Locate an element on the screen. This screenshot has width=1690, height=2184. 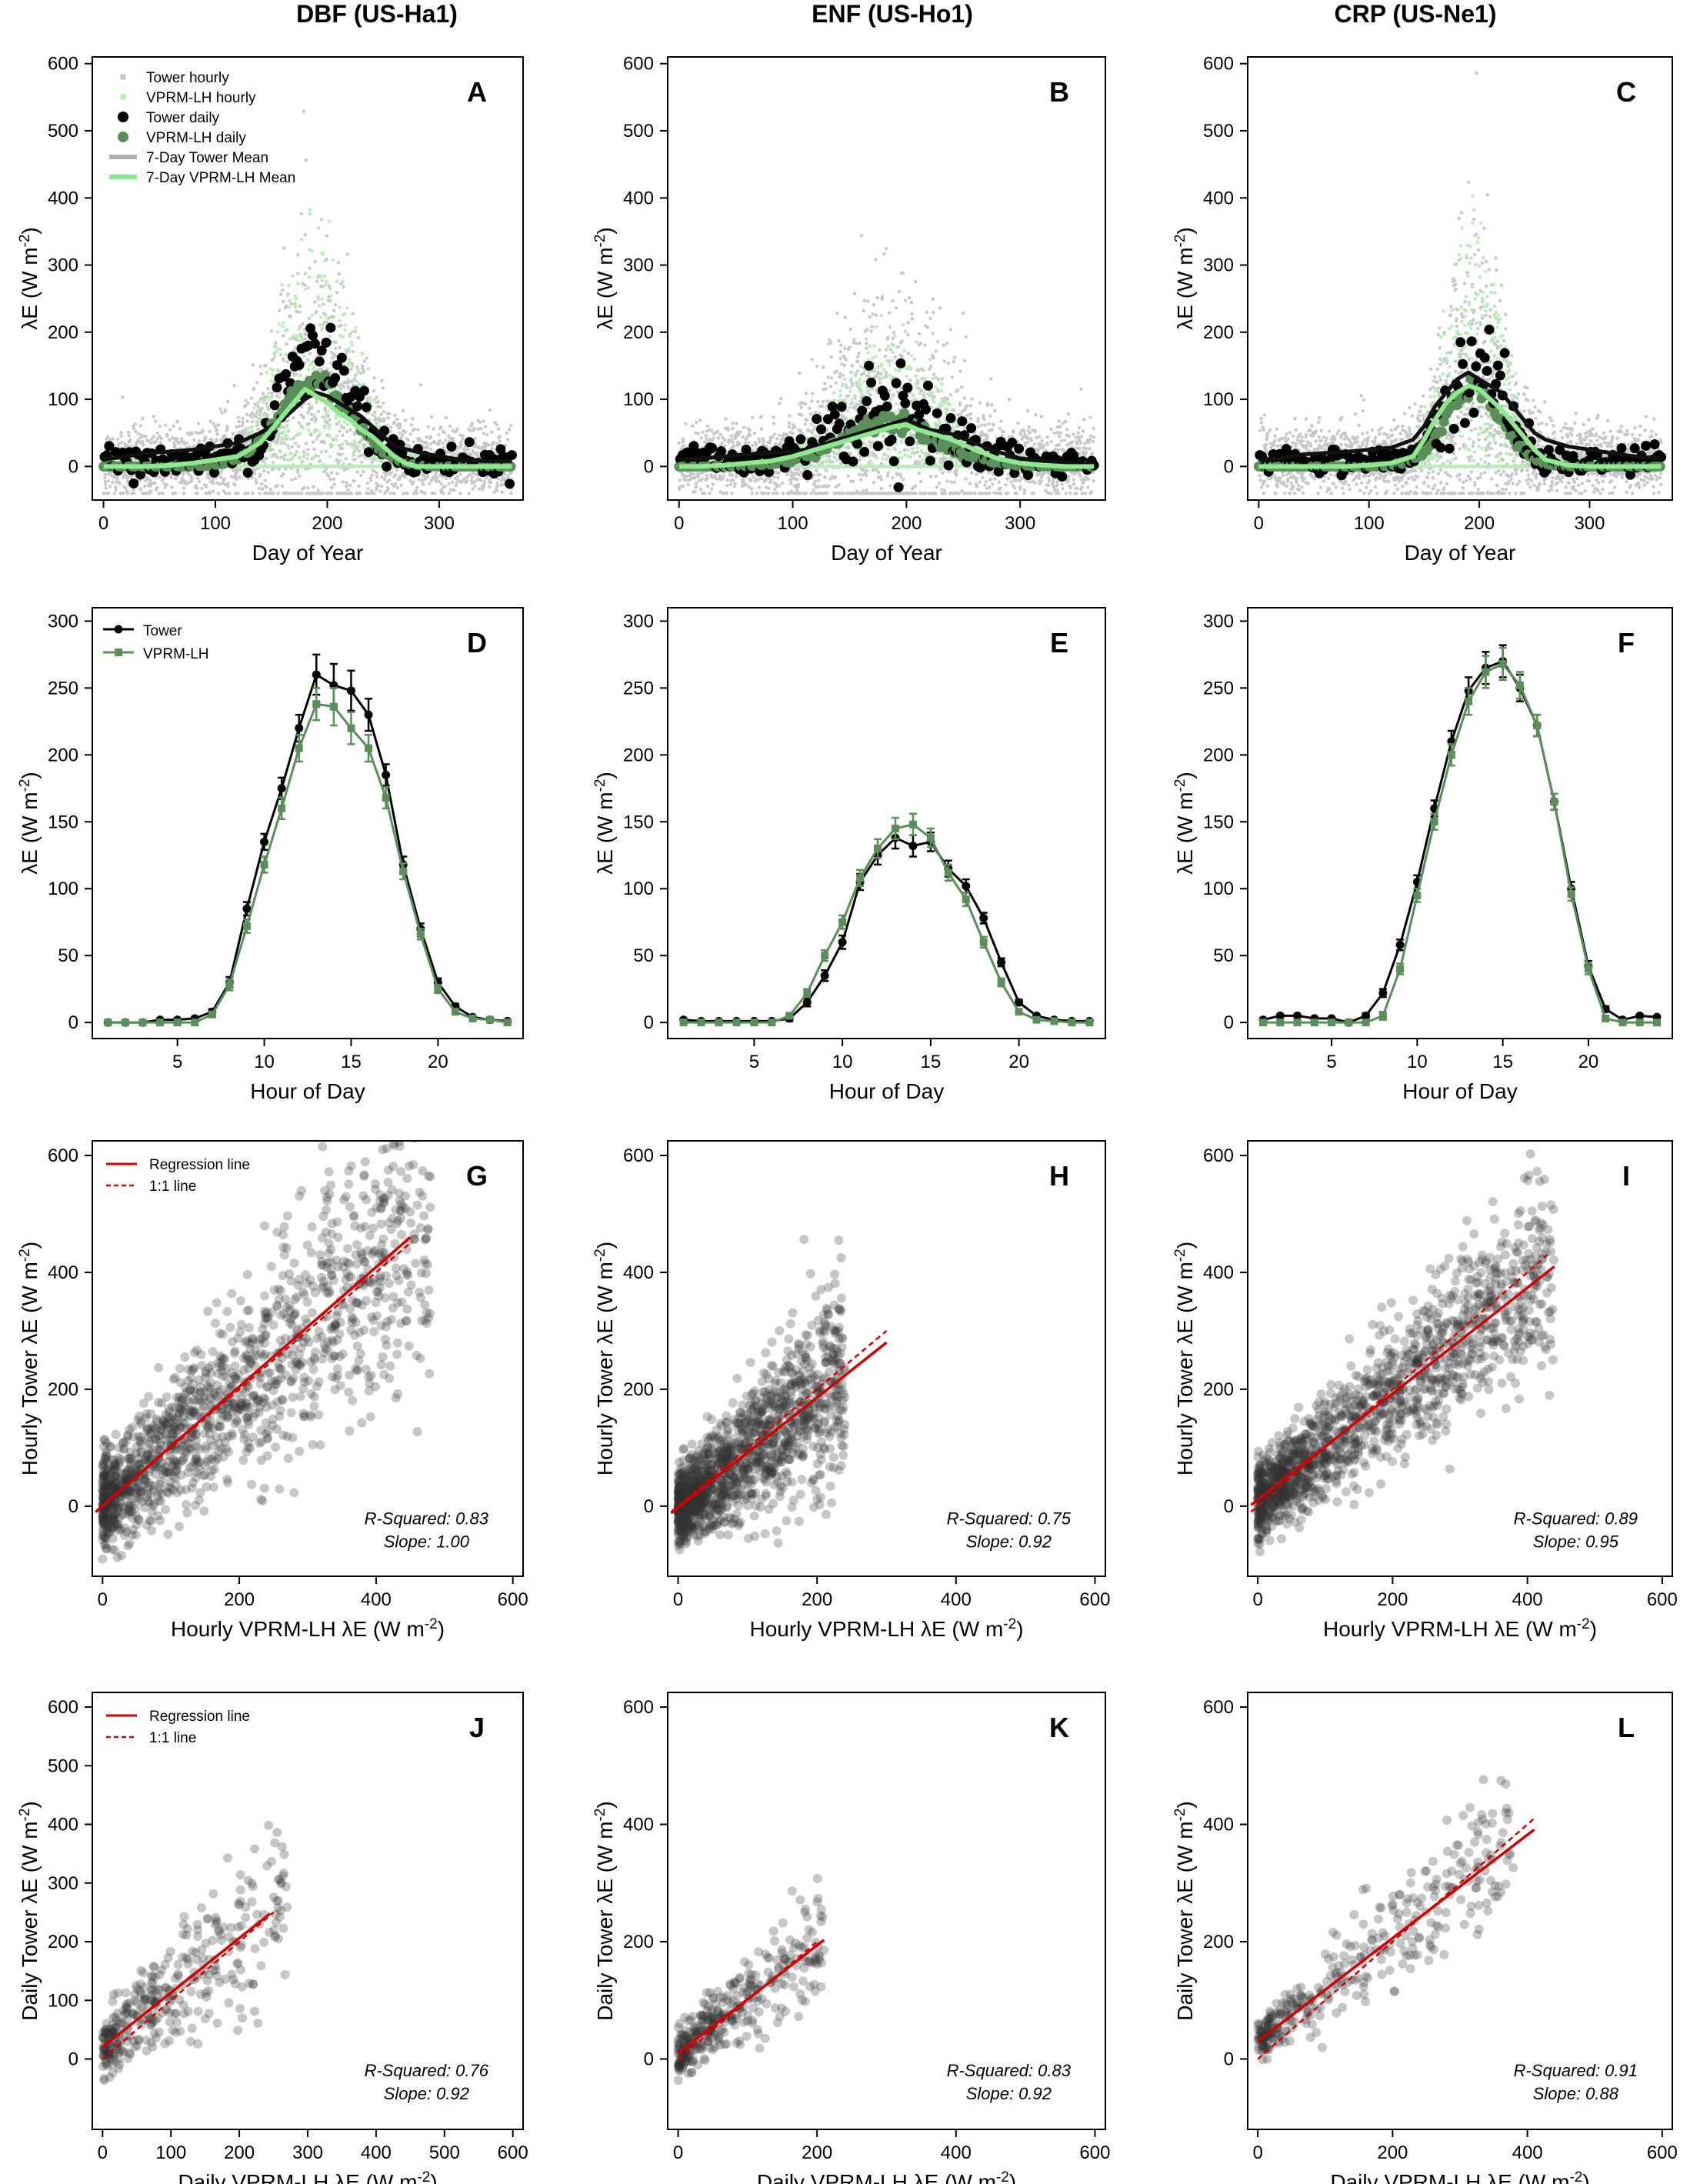
y-tick-label: 300 is located at coordinates (63, 265).